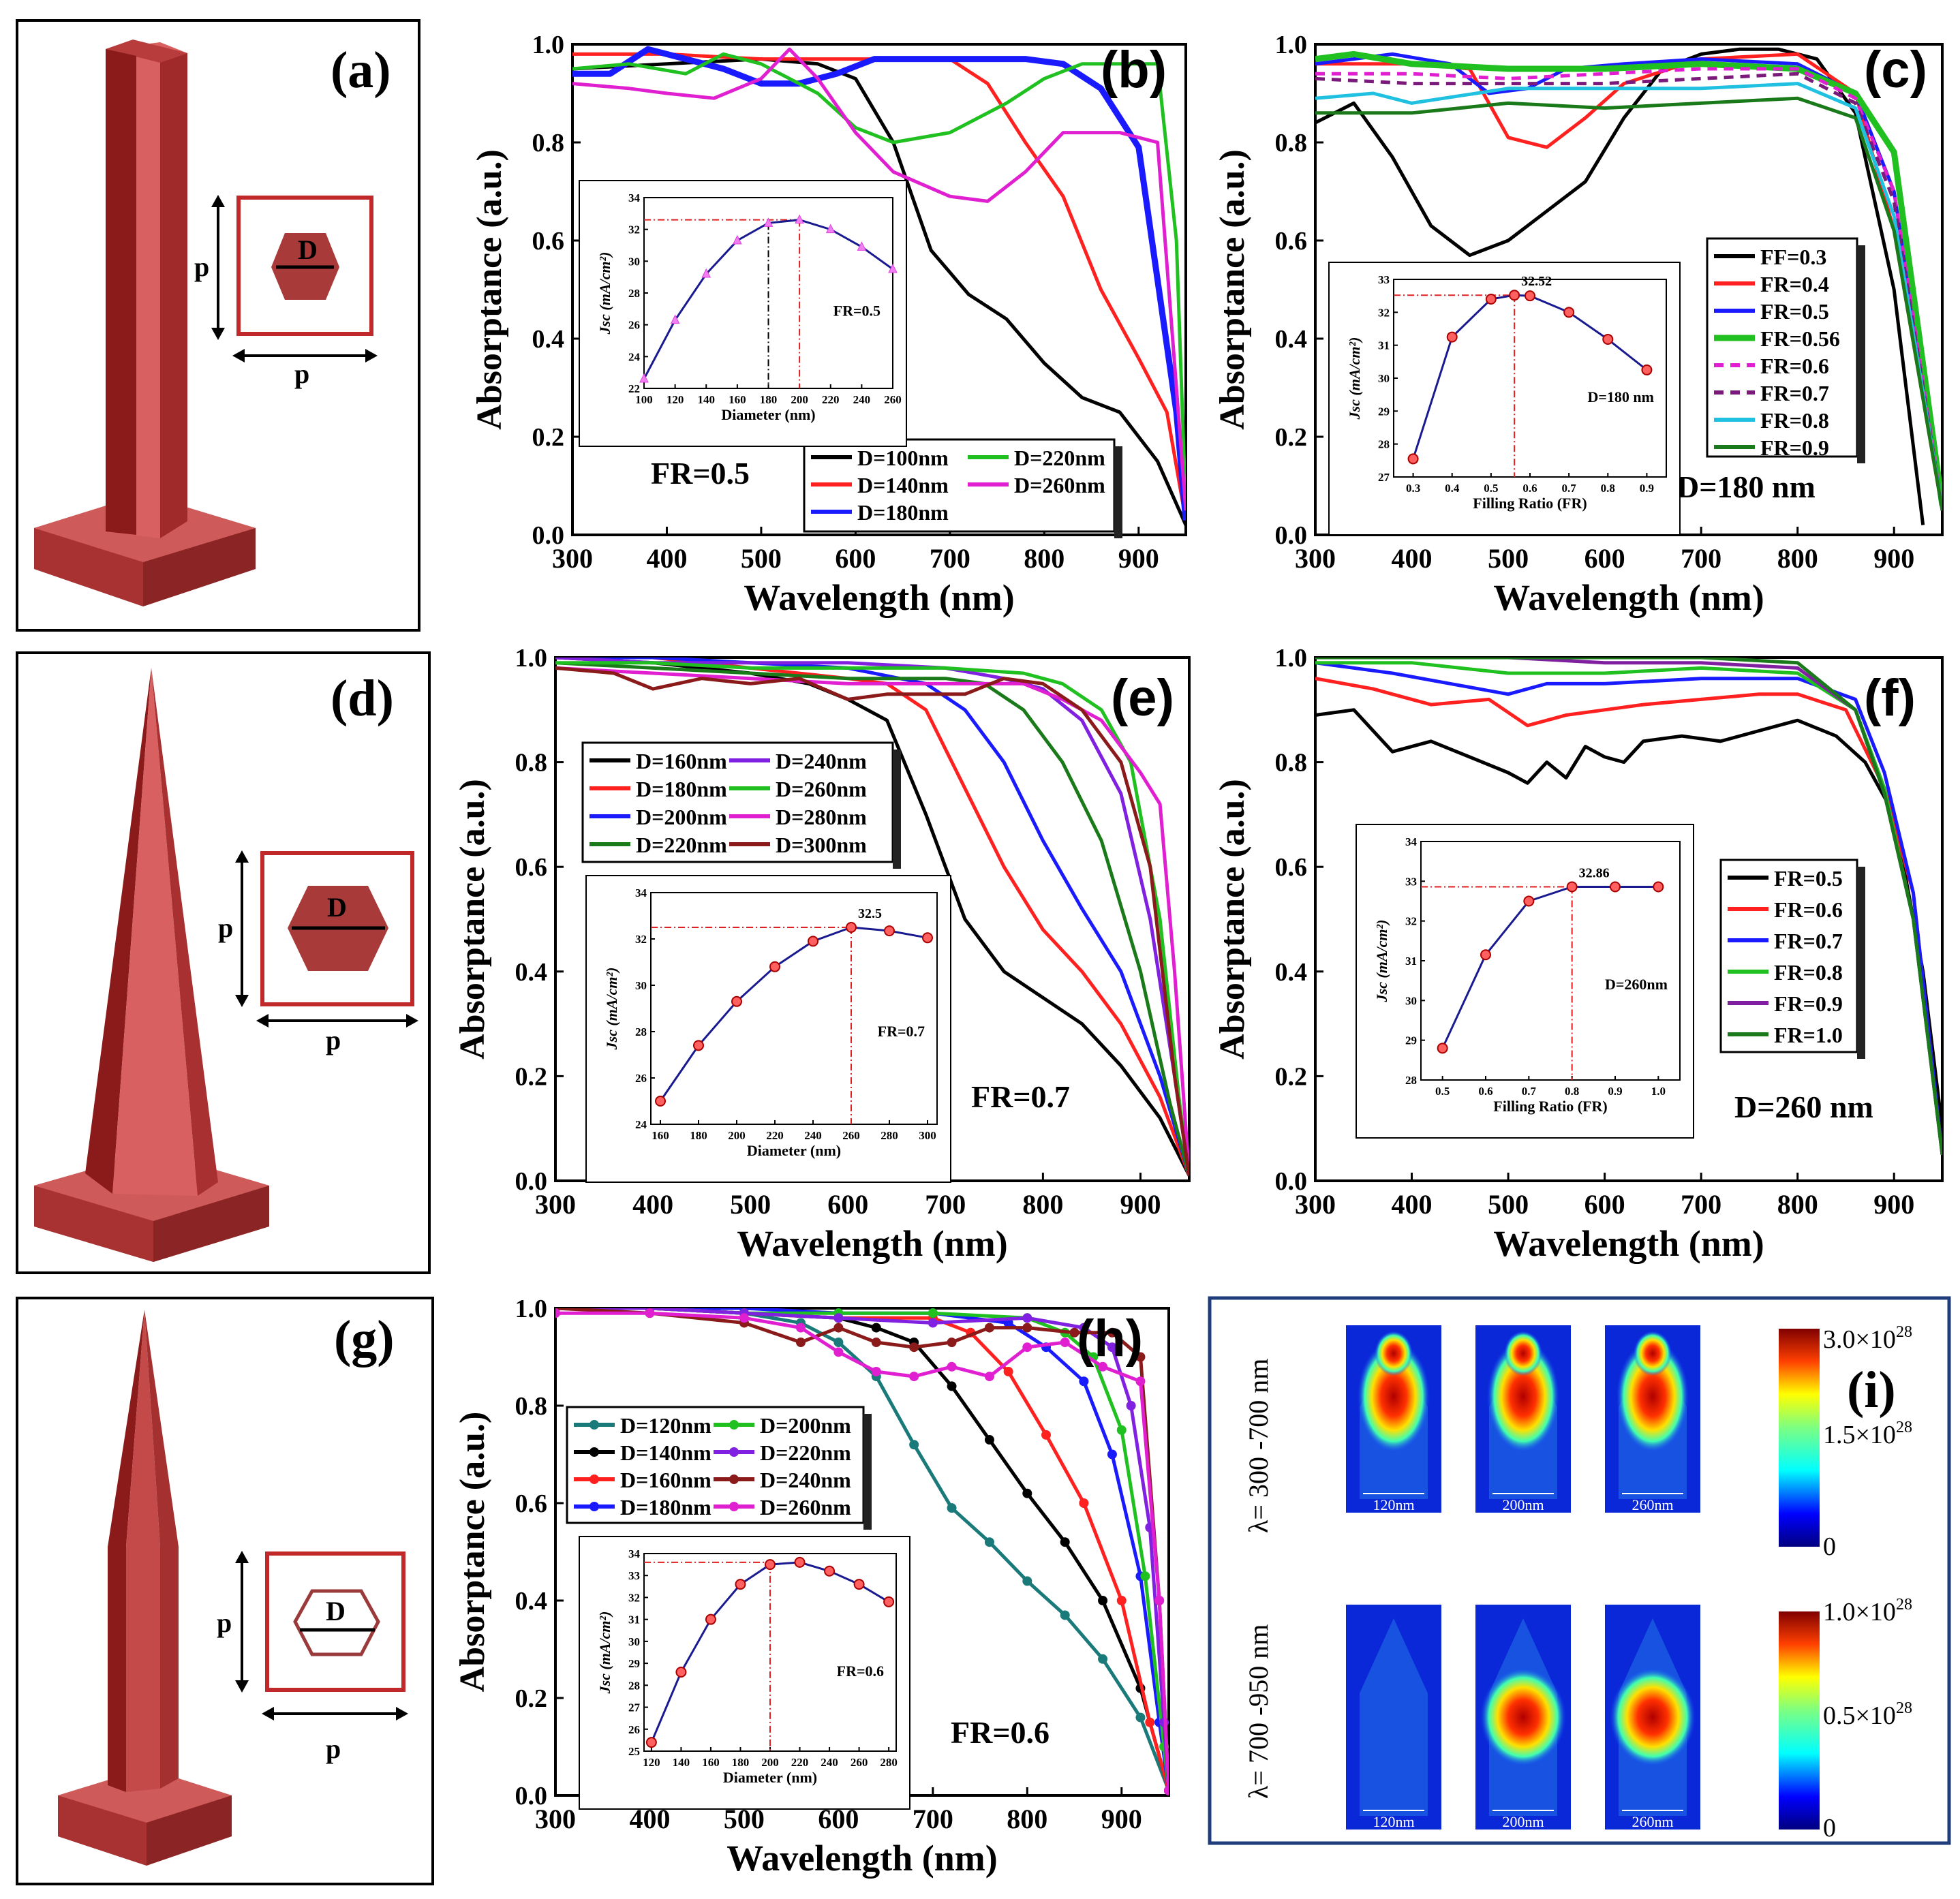  I want to click on y-tick-label-f: 0.4, so click(1291, 973).